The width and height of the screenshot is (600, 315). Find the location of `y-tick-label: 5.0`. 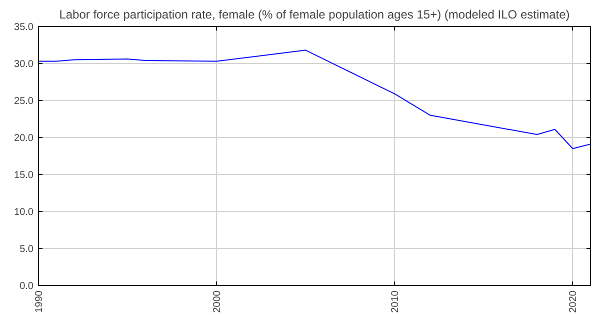

y-tick-label: 5.0 is located at coordinates (27, 249).